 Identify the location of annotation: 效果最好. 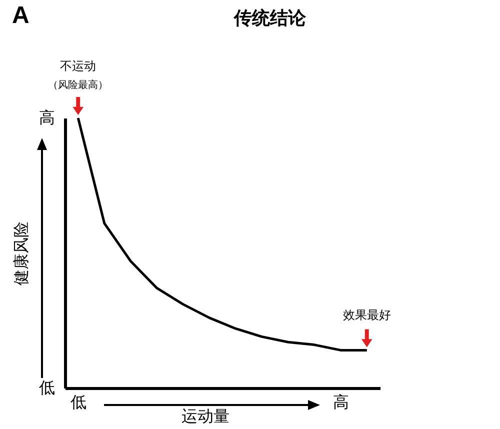
(366, 315).